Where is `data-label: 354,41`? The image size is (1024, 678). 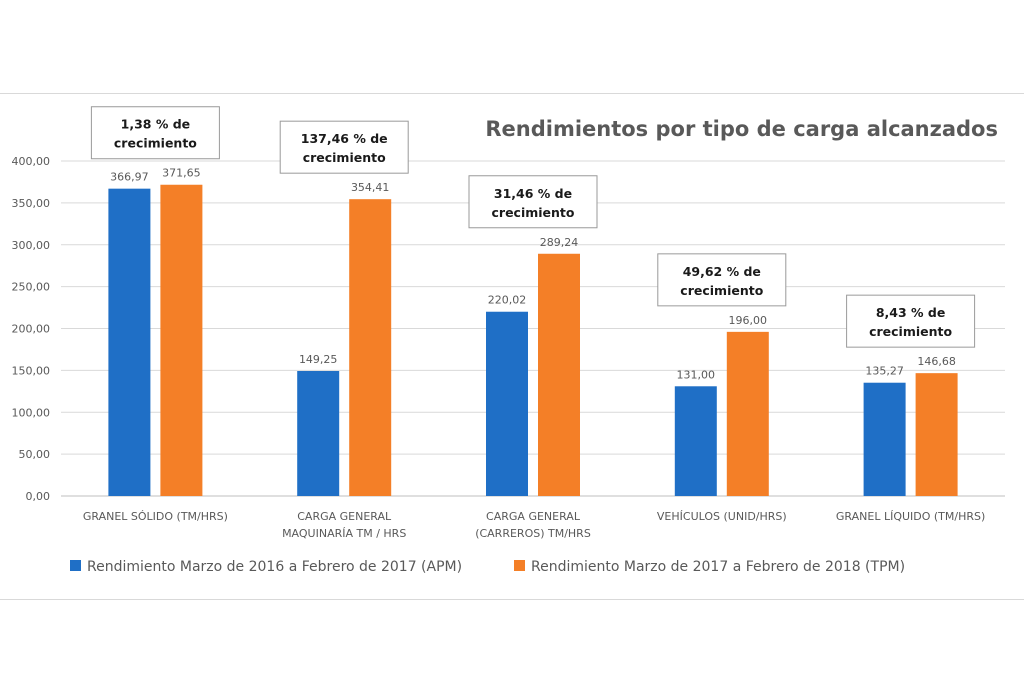
data-label: 354,41 is located at coordinates (370, 187).